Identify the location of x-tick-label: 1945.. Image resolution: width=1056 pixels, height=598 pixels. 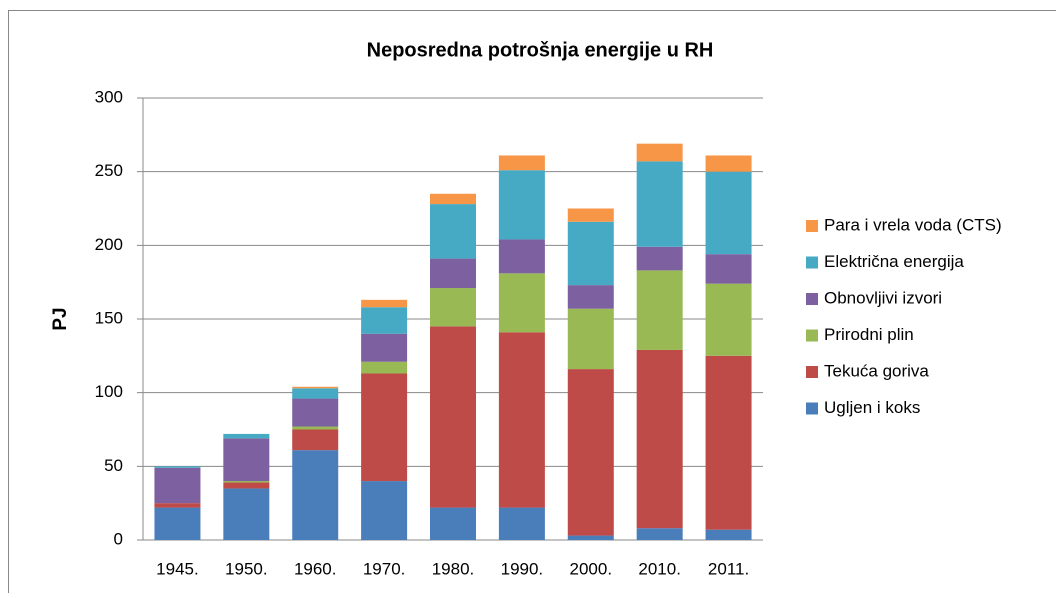
(177, 568).